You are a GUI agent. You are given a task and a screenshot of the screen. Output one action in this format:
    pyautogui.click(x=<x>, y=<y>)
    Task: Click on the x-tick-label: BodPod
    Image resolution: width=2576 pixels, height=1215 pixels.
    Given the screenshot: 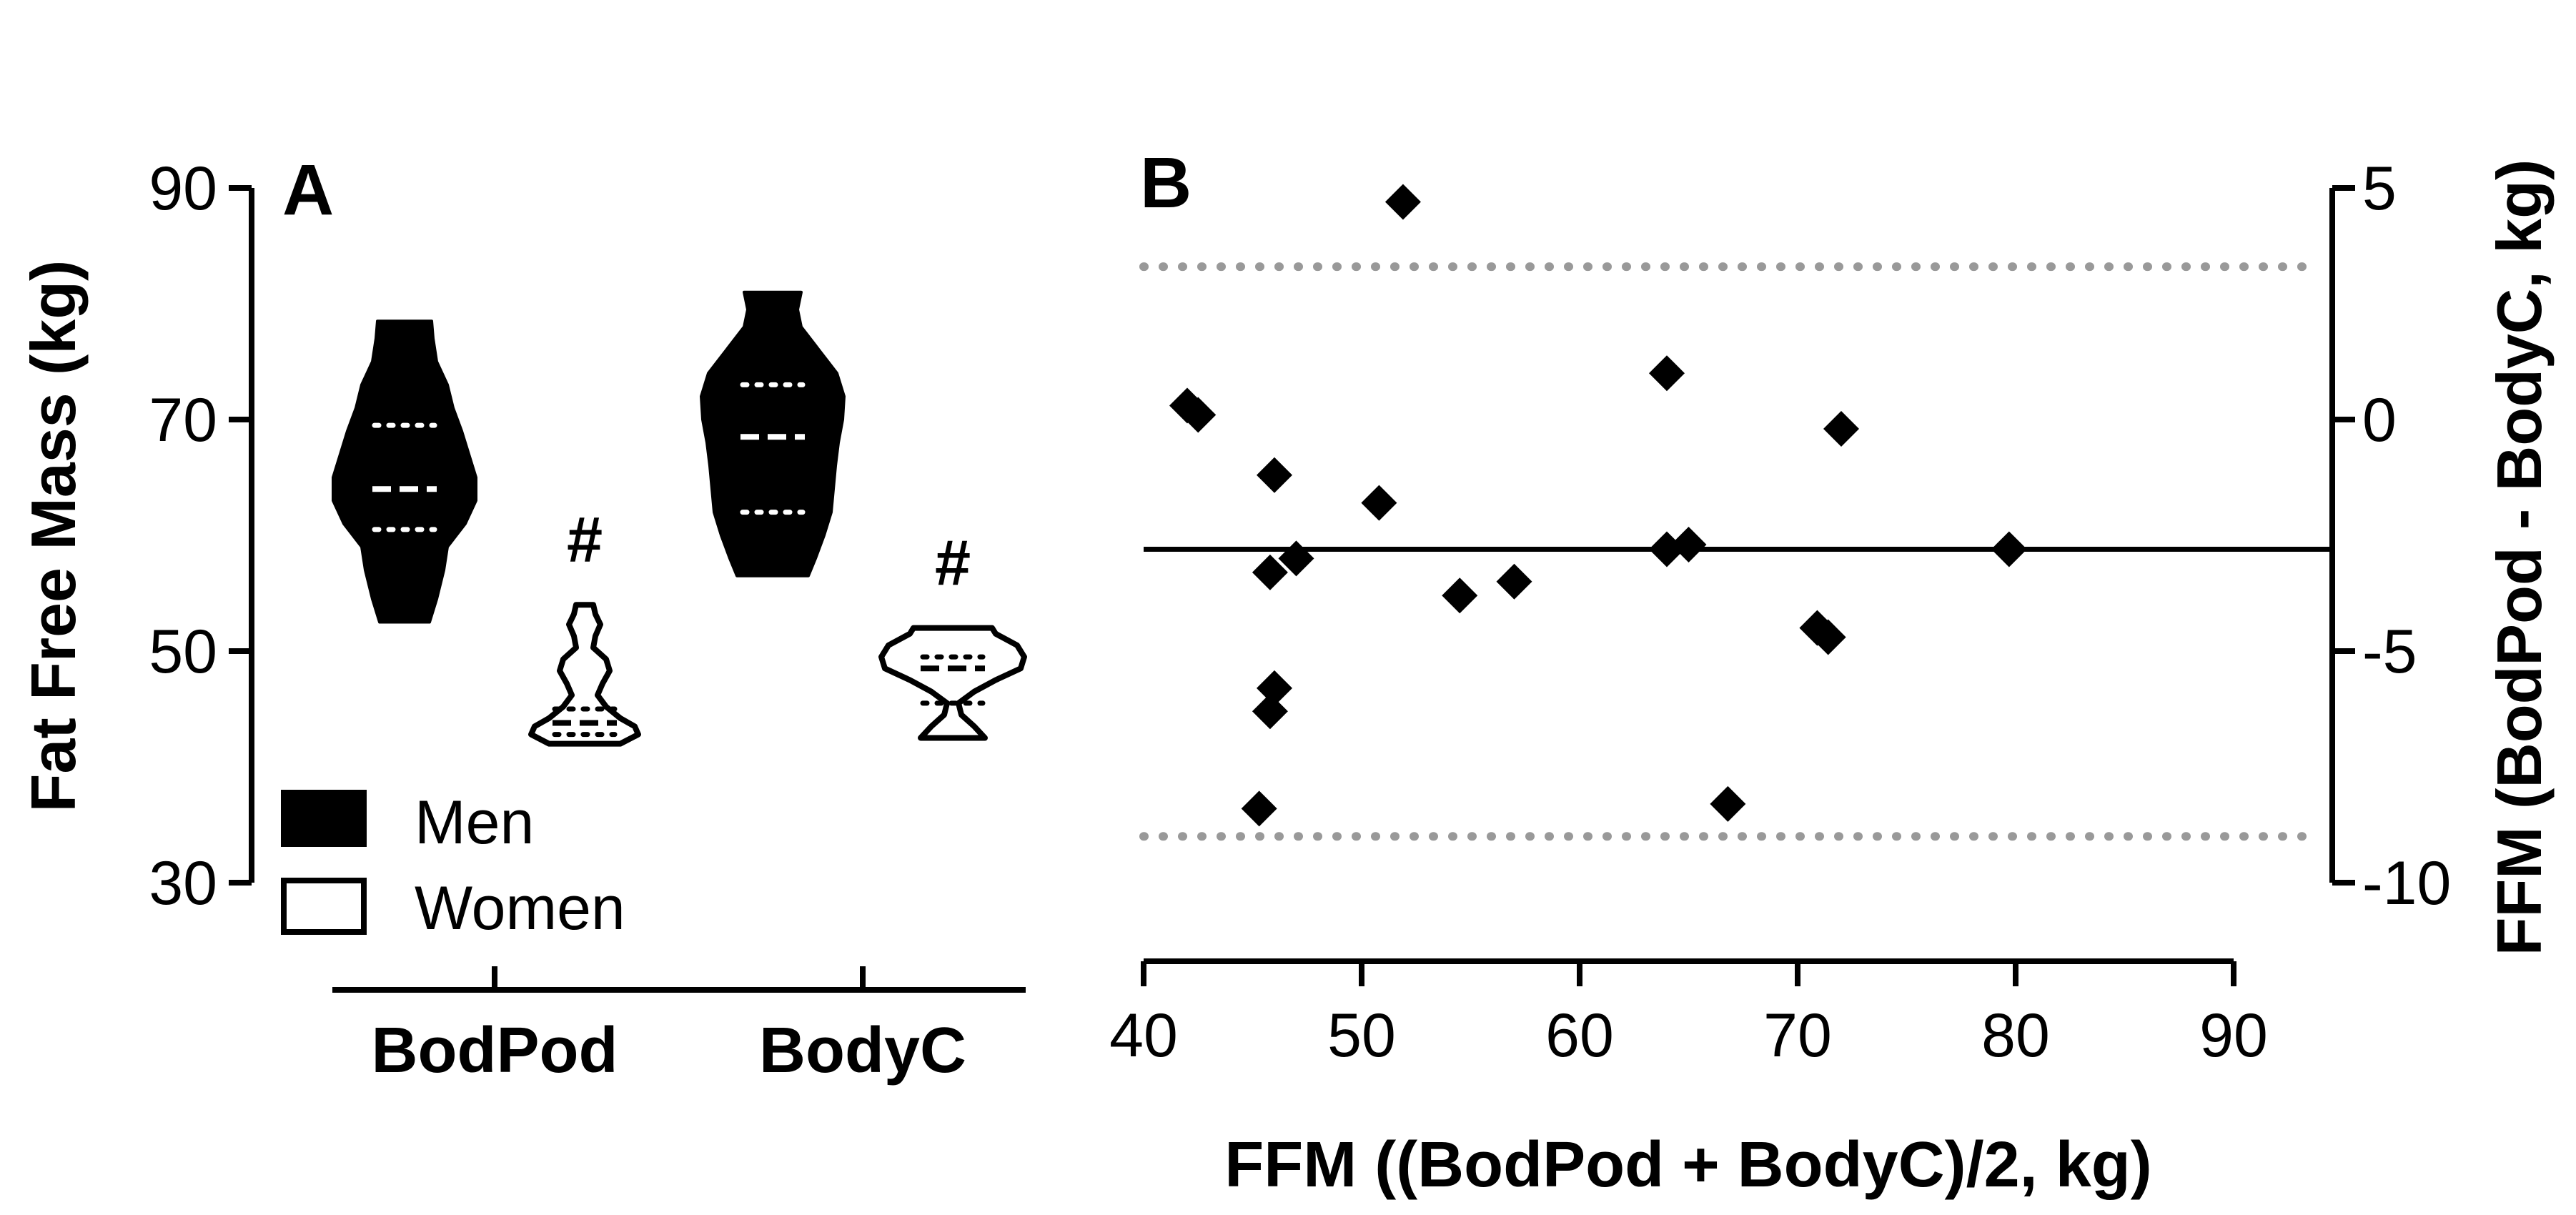 What is the action you would take?
    pyautogui.click(x=495, y=1051)
    